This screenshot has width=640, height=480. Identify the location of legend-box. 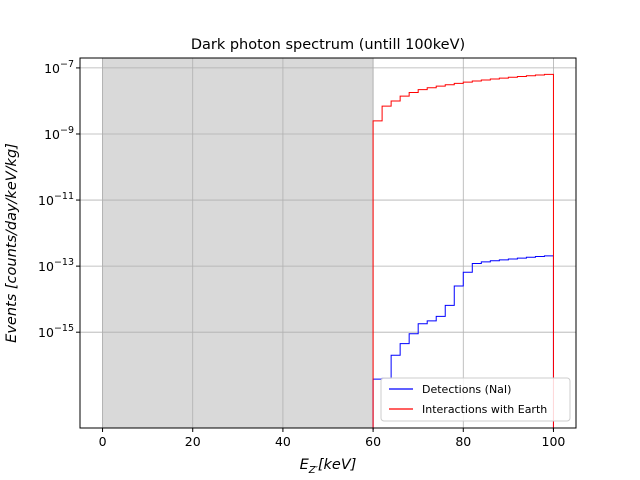
(475, 399).